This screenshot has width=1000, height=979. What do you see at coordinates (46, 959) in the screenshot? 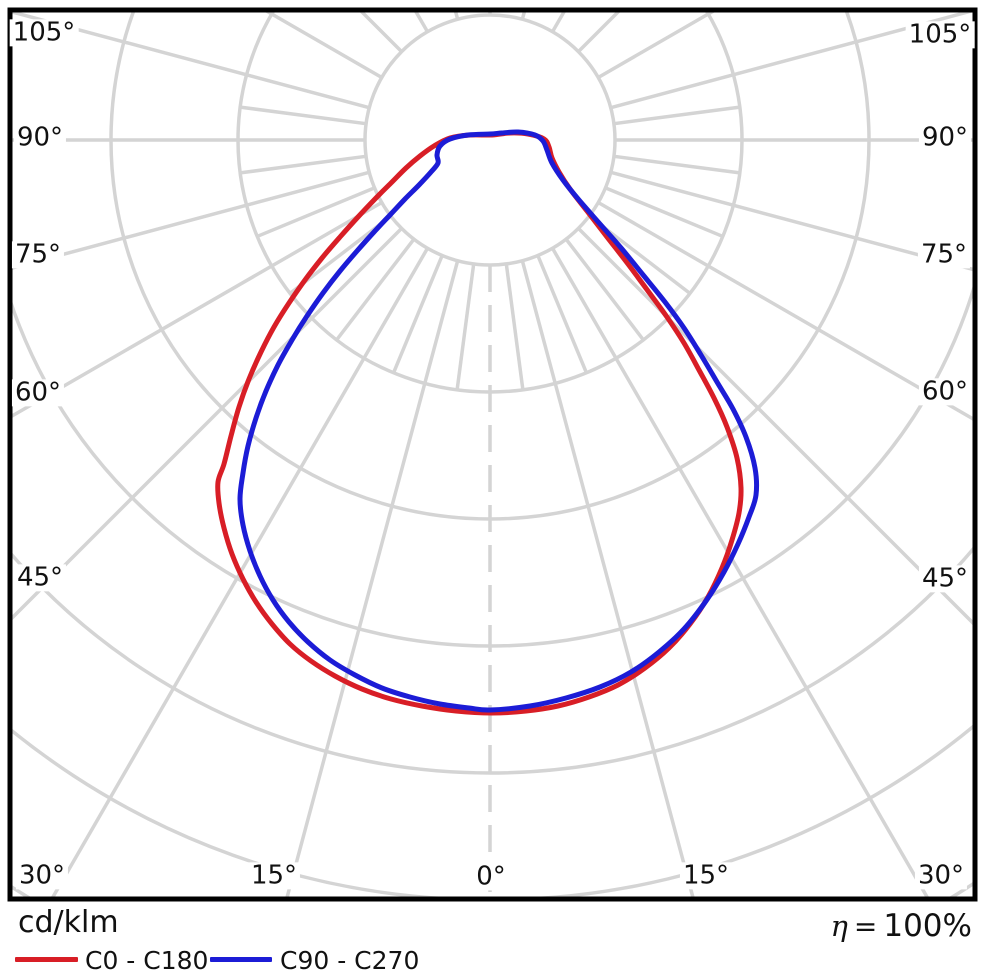
I see `legend-line-c0-icon` at bounding box center [46, 959].